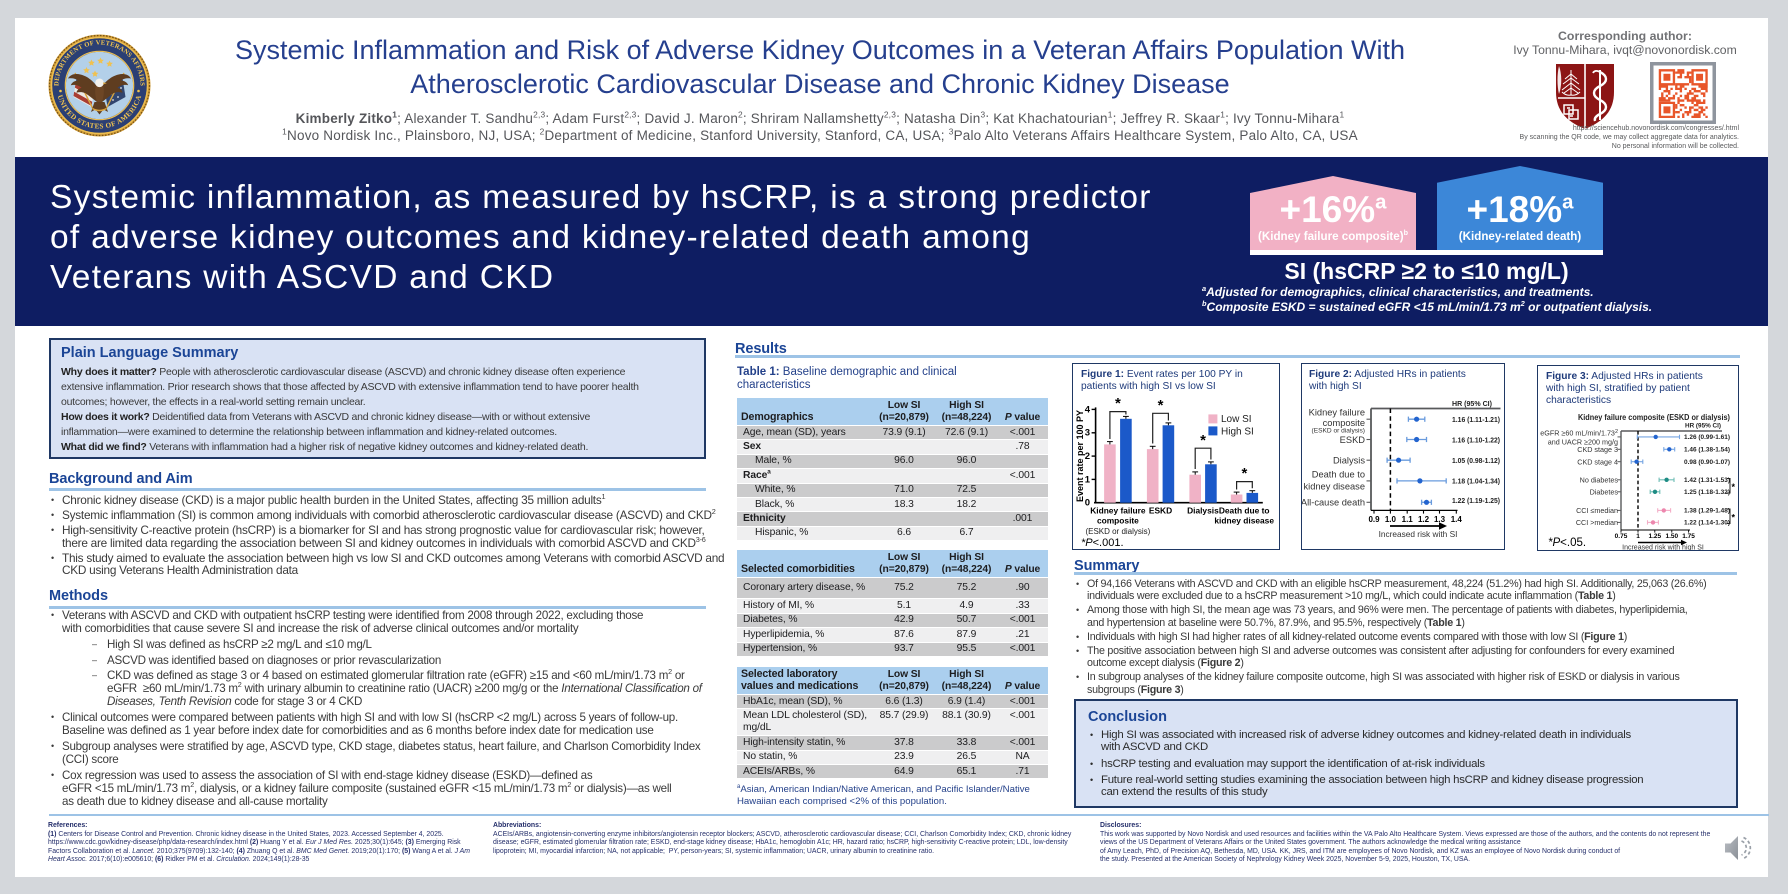 The height and width of the screenshot is (894, 1788). I want to click on svg-text: 4, so click(1088, 409).